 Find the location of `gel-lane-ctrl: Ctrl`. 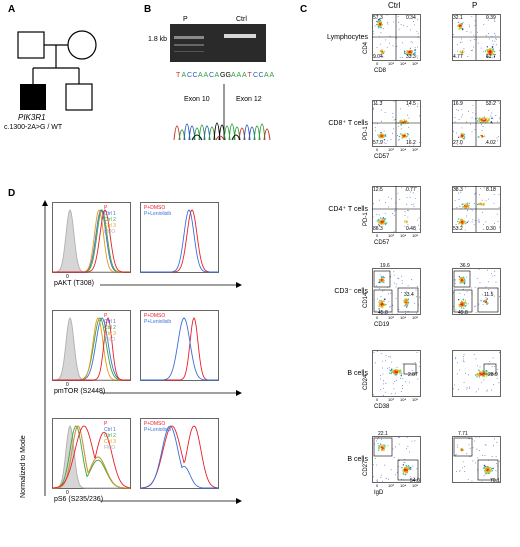

gel-lane-ctrl: Ctrl is located at coordinates (241, 19).